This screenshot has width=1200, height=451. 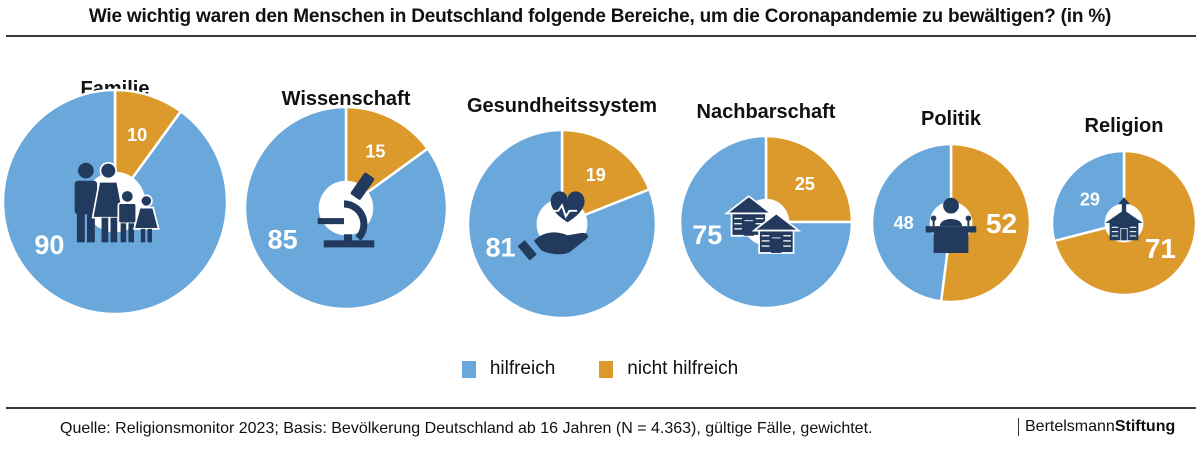 I want to click on pie-nachbarschaft: Nachbarschaft 25 75, so click(x=766, y=205).